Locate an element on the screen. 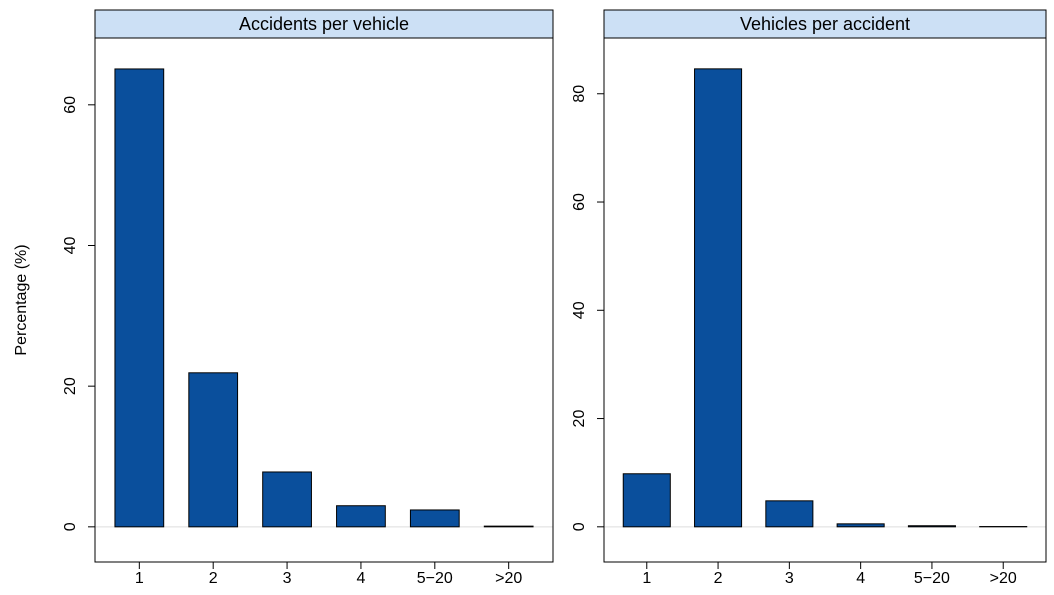 Image resolution: width=1054 pixels, height=595 pixels. y-axis-label: Percentage (%) is located at coordinates (21, 299).